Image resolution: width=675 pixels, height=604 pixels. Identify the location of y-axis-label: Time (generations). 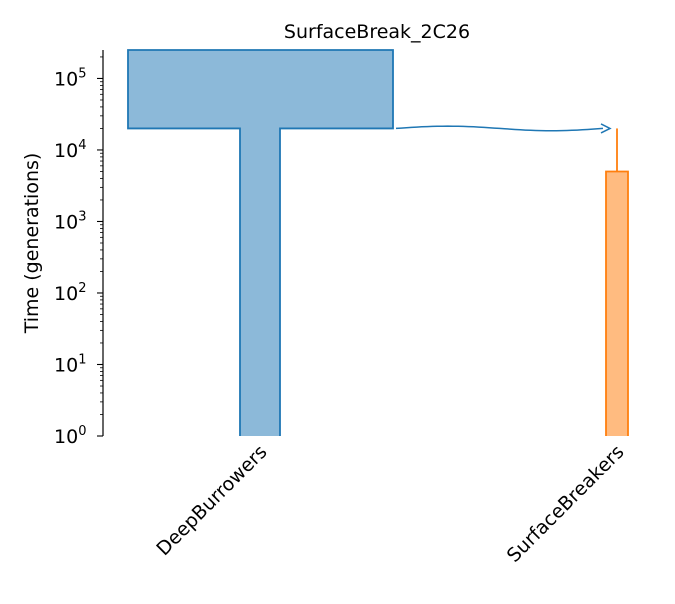
(32, 244).